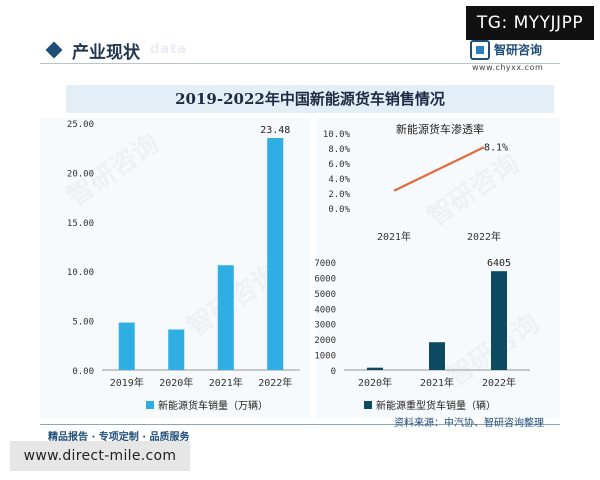 This screenshot has height=480, width=600. What do you see at coordinates (339, 180) in the screenshot?
I see `line-y-tick-label: 4.0%` at bounding box center [339, 180].